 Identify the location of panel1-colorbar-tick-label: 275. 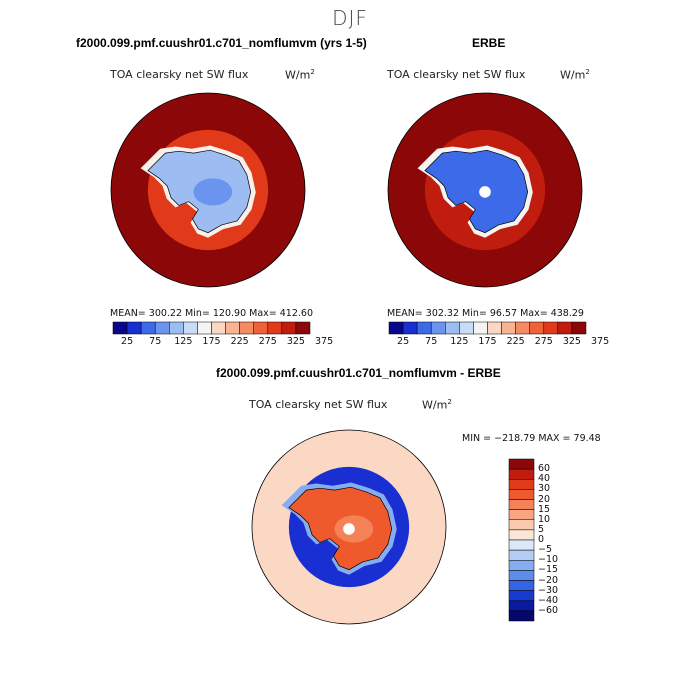
(267, 341).